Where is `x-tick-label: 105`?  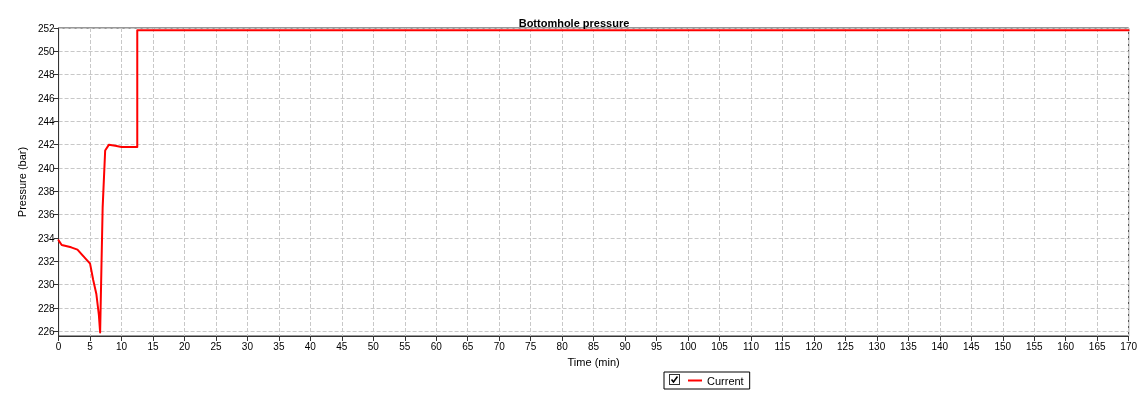 x-tick-label: 105 is located at coordinates (720, 346).